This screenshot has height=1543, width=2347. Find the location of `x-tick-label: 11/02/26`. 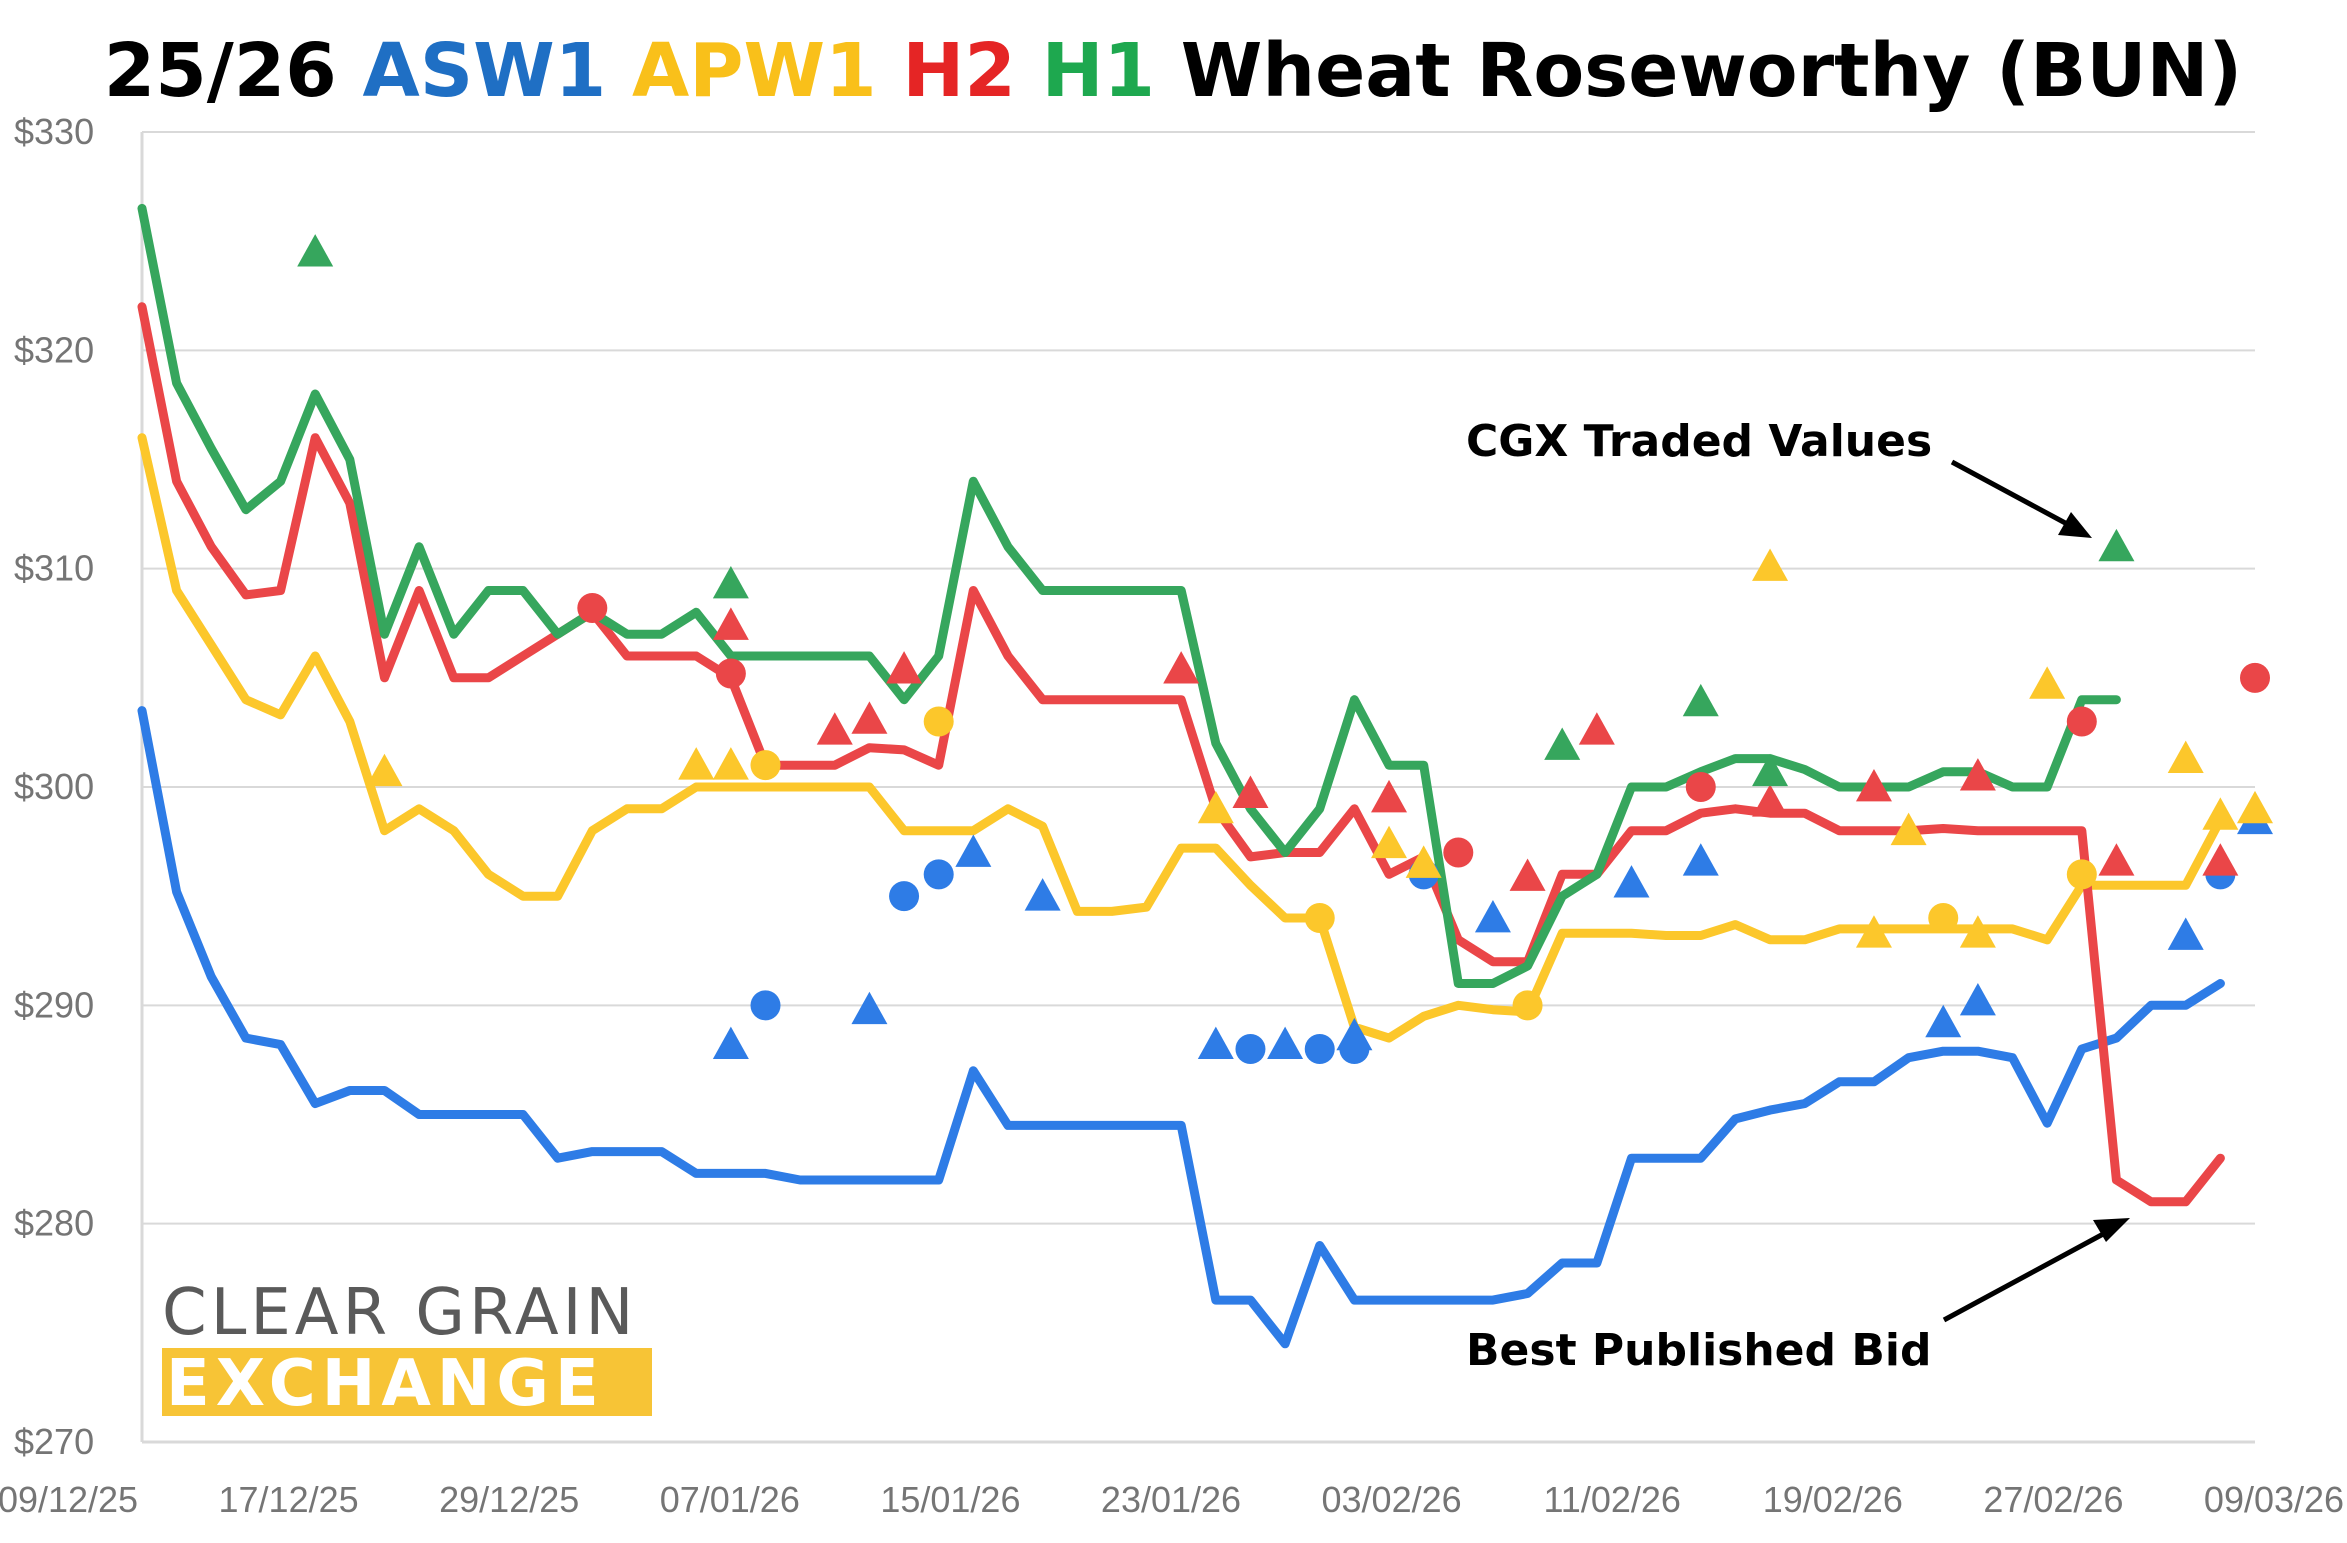

x-tick-label: 11/02/26 is located at coordinates (1611, 1499).